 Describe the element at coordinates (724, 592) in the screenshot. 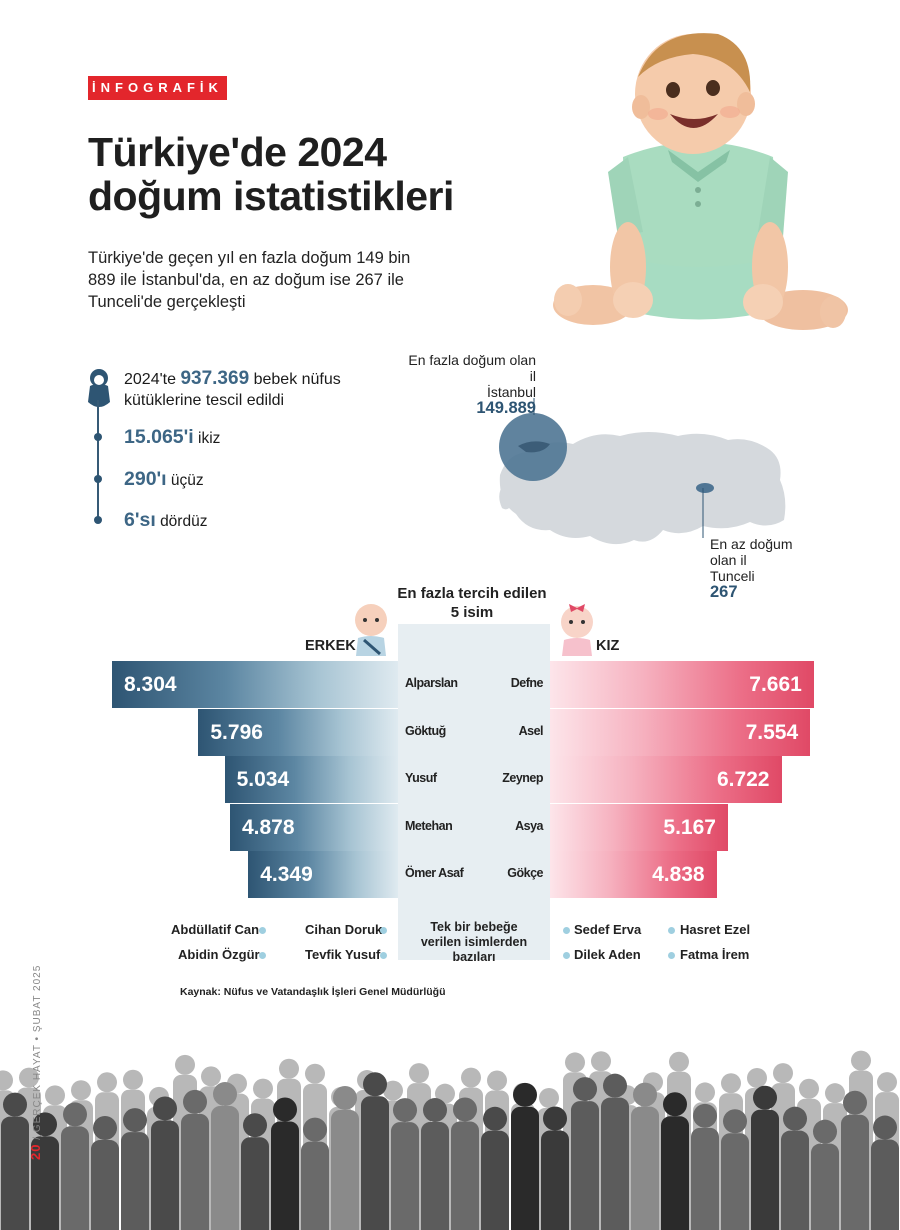

I see `min-birth-value: 267` at that location.